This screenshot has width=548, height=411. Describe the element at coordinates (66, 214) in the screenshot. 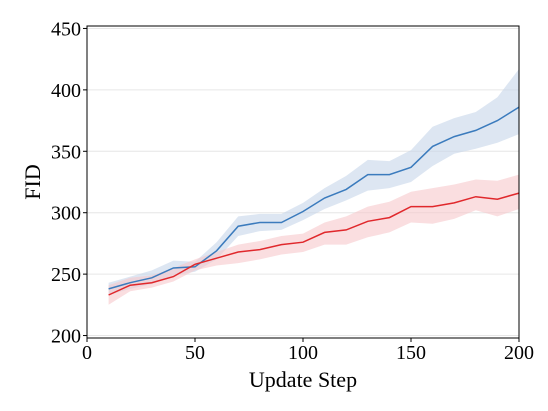

I see `y-tick-label: 300` at that location.